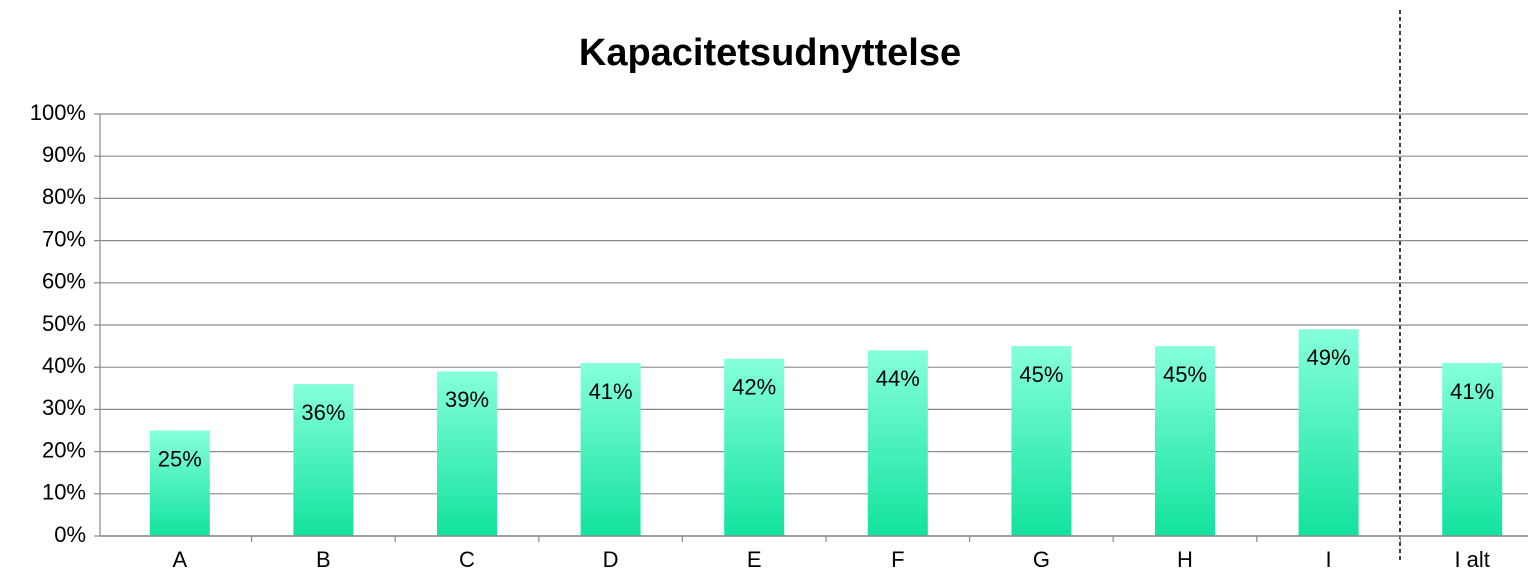  I want to click on x-tick-label: B, so click(323, 559).